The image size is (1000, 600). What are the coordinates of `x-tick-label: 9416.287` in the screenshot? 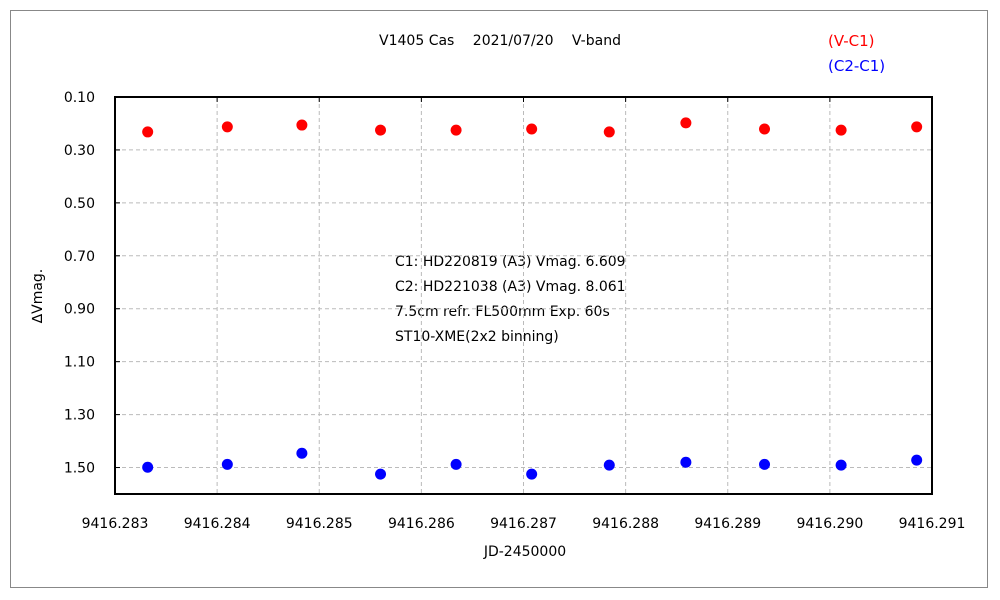 It's located at (523, 524).